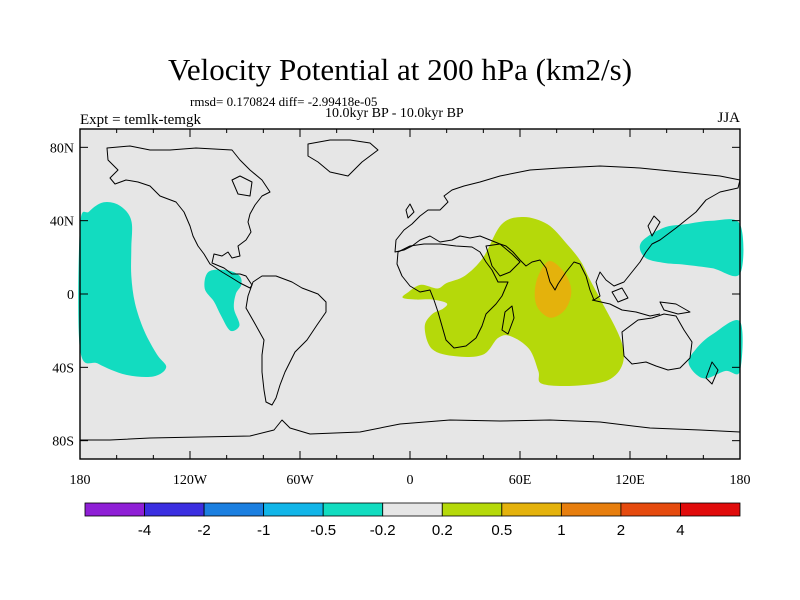 The image size is (800, 600). What do you see at coordinates (190, 480) in the screenshot?
I see `lon-tick-label: 120W` at bounding box center [190, 480].